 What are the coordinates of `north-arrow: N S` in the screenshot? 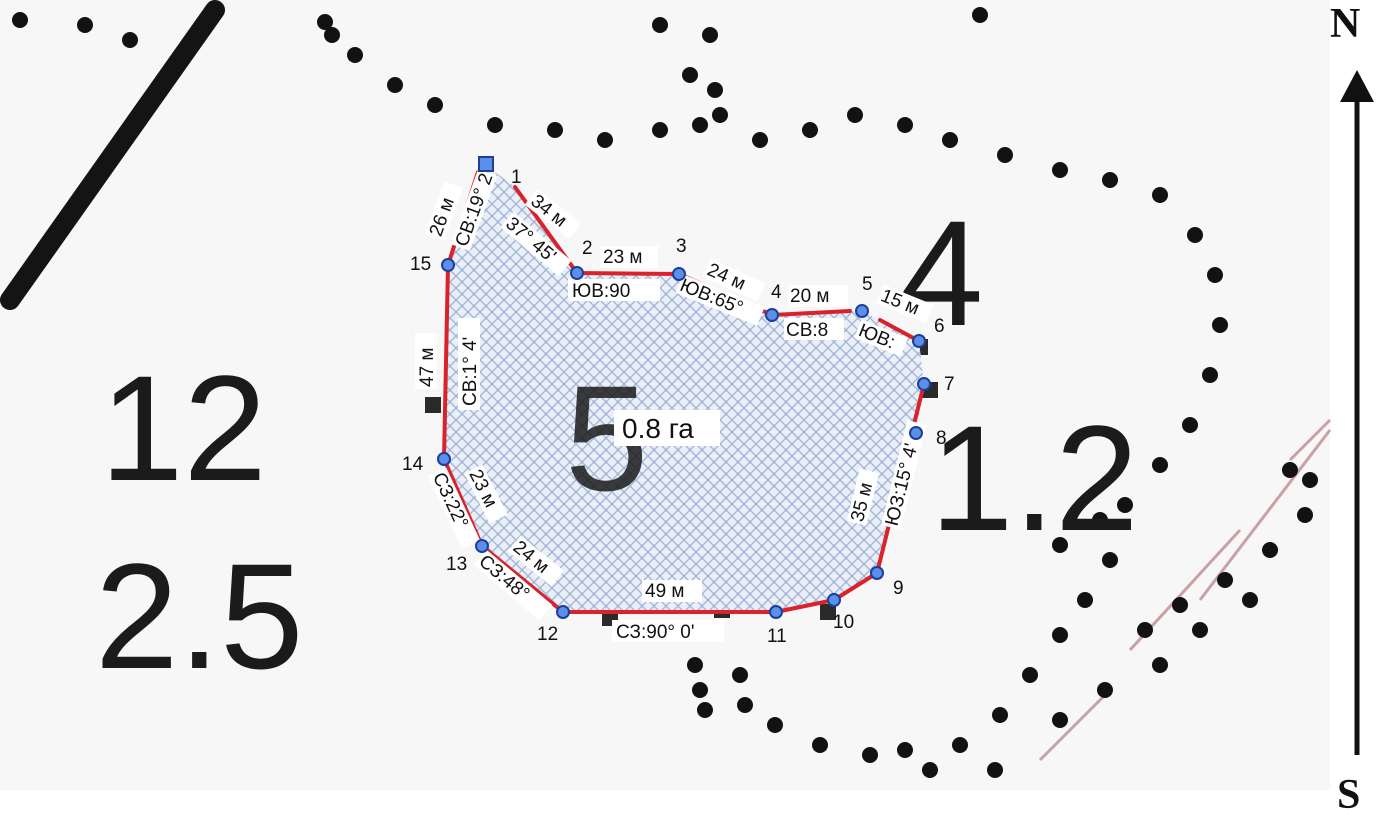 It's located at (1352, 409).